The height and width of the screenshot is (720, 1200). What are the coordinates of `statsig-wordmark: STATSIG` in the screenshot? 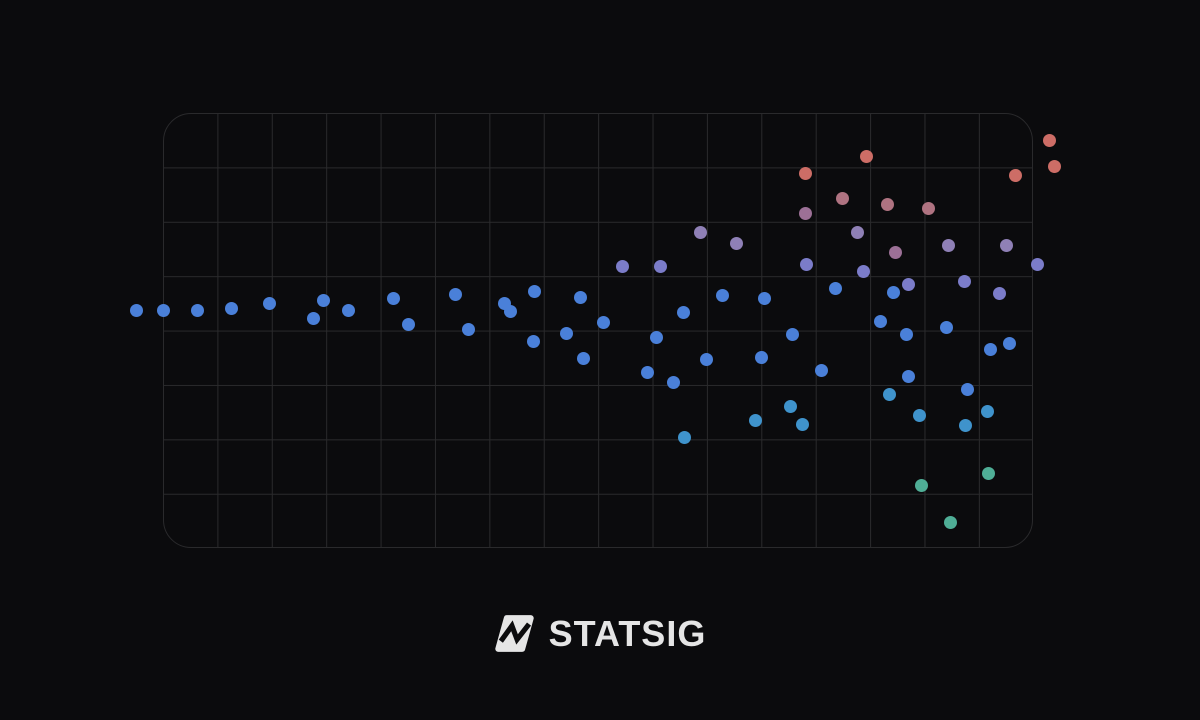 It's located at (627, 633).